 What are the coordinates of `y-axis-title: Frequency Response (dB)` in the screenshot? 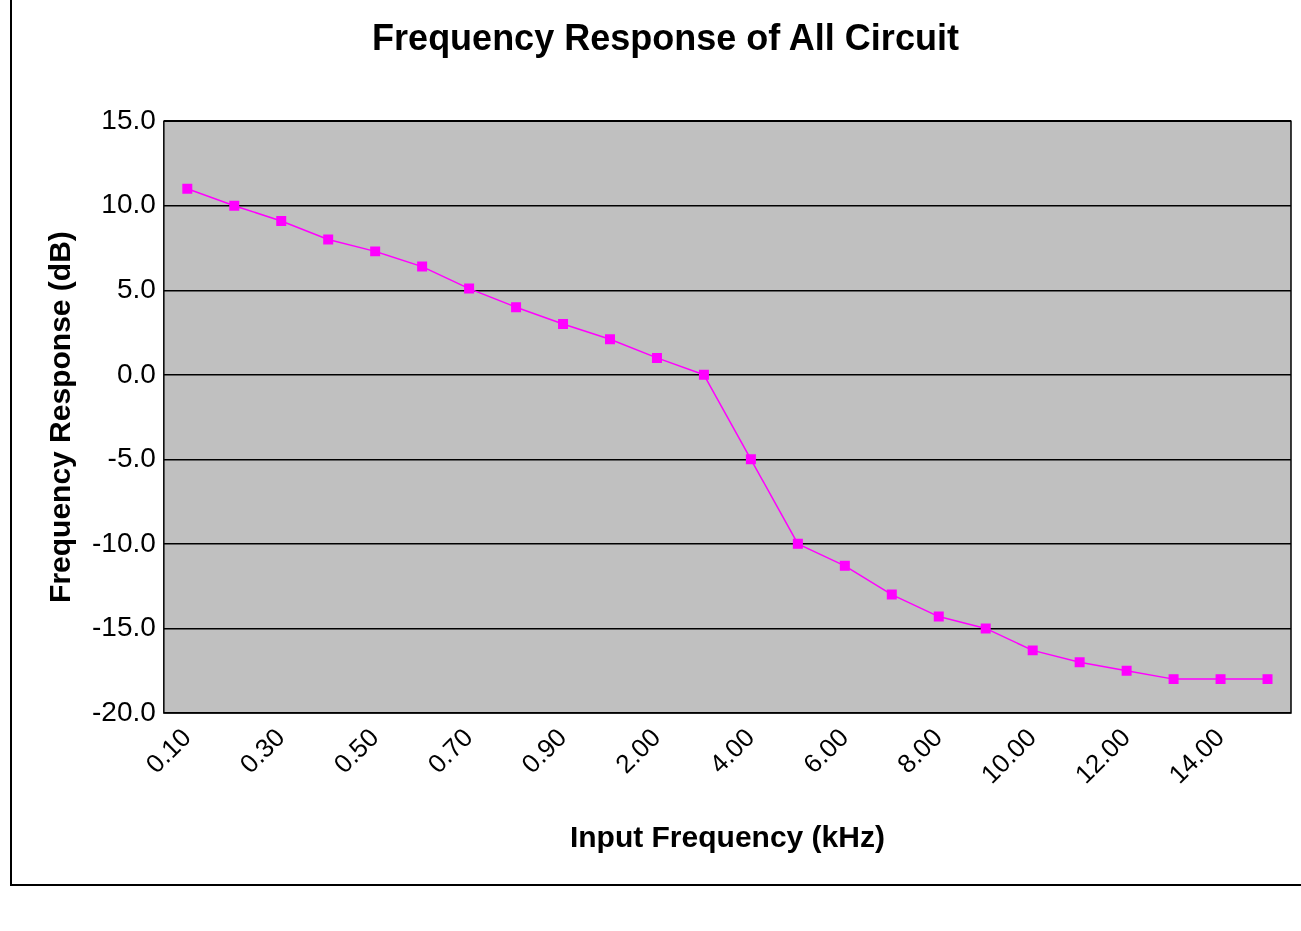 It's located at (60, 417).